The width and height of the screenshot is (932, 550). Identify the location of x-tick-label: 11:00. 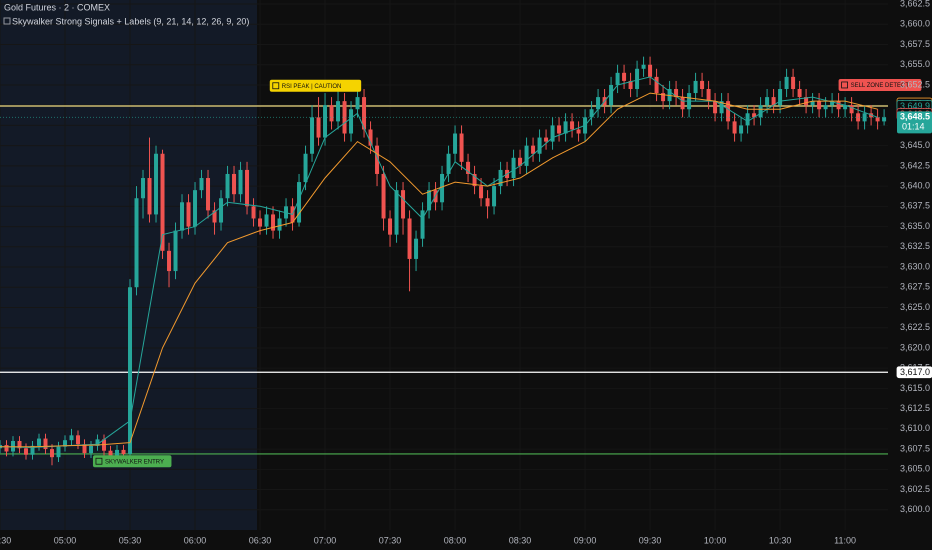
(845, 540).